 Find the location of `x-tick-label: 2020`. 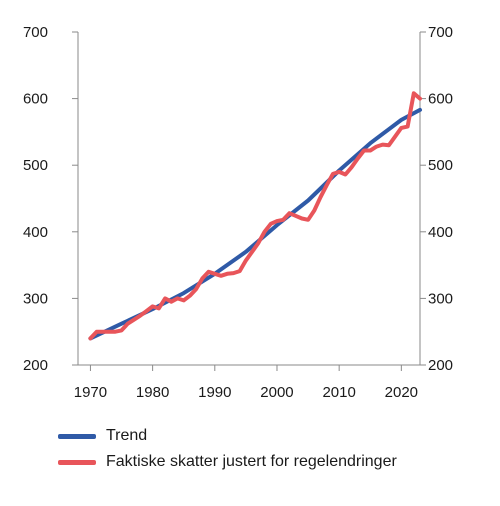

x-tick-label: 2020 is located at coordinates (401, 392).